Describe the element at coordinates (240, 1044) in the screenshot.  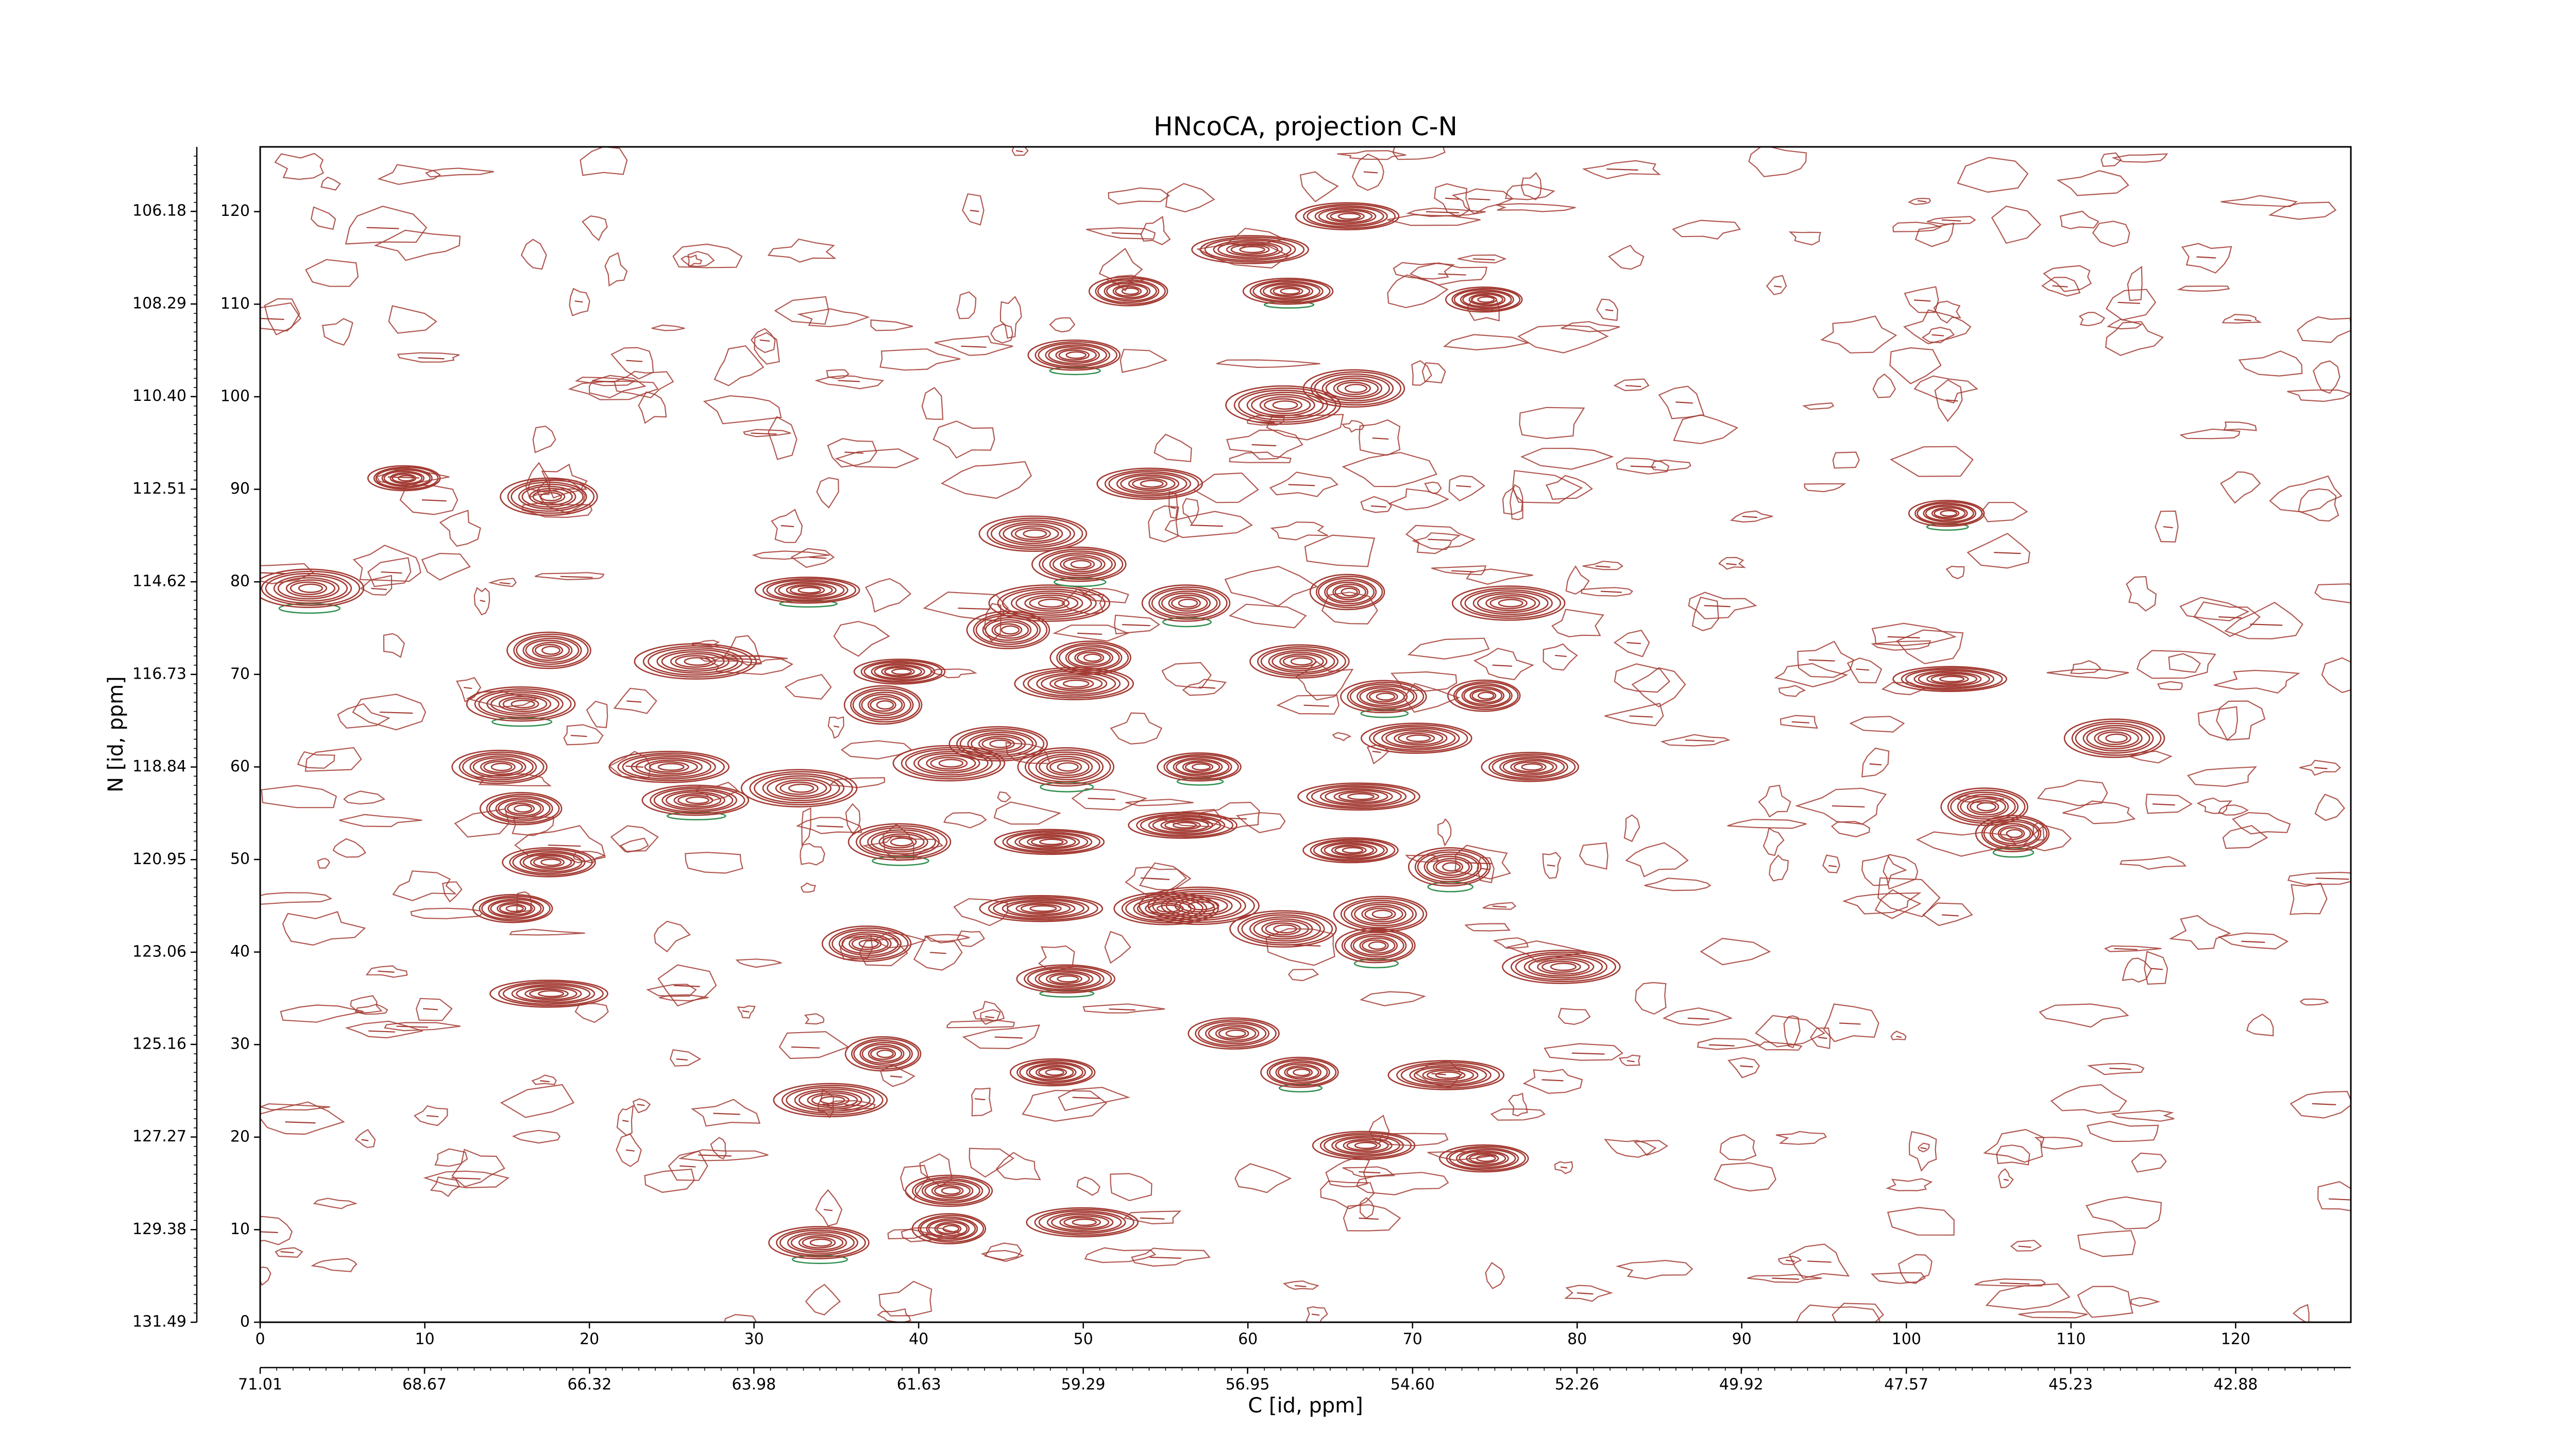
I see `y-tick-label: 30` at that location.